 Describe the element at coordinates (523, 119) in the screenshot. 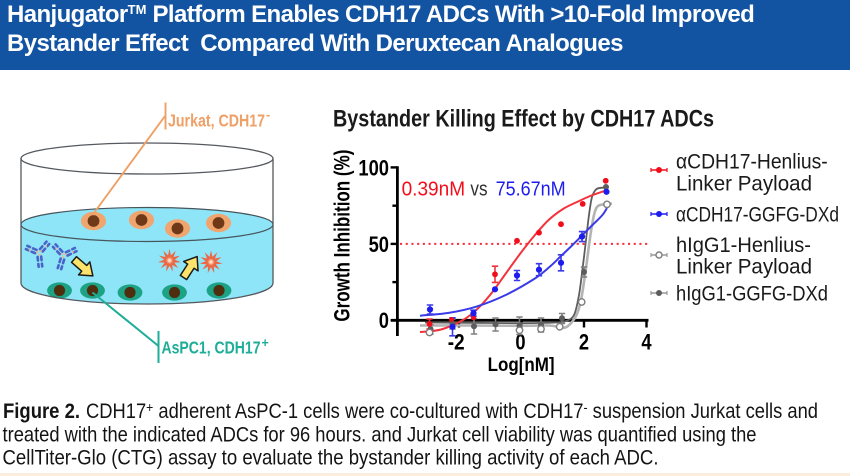

I see `svg-text:Bystander Killing Effect by CD: Bystander Killing Effect by CDH17 ADCs` at that location.